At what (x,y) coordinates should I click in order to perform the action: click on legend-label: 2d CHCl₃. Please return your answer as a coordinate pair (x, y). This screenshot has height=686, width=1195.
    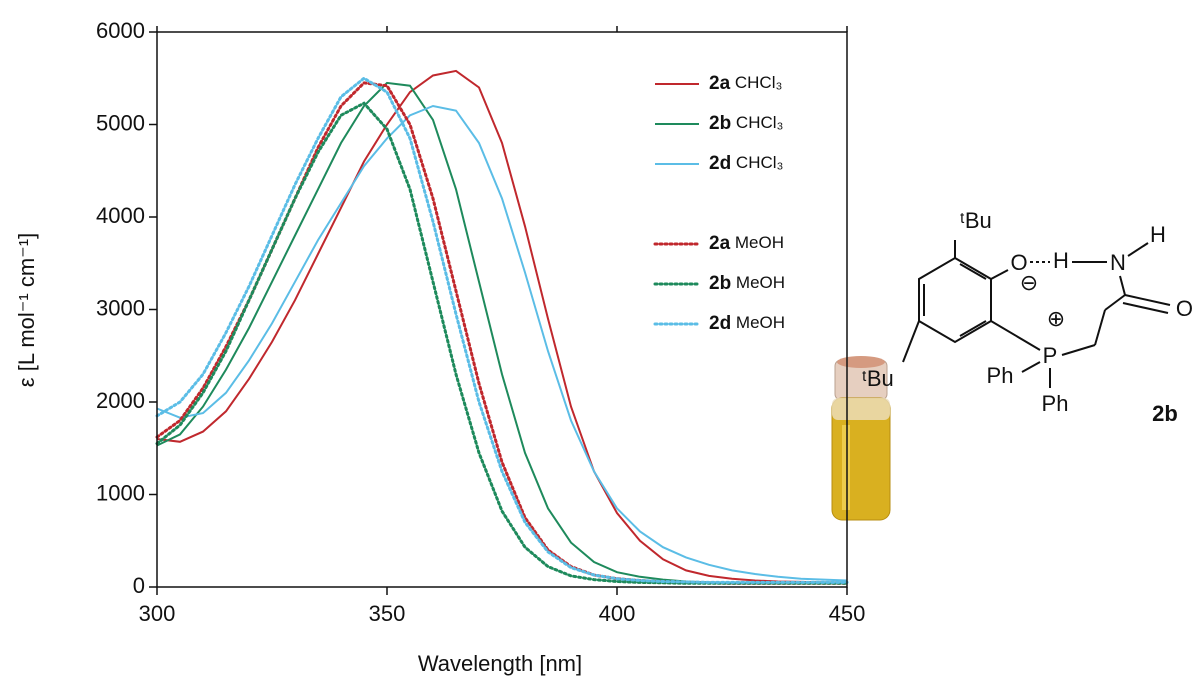
    Looking at the image, I should click on (746, 163).